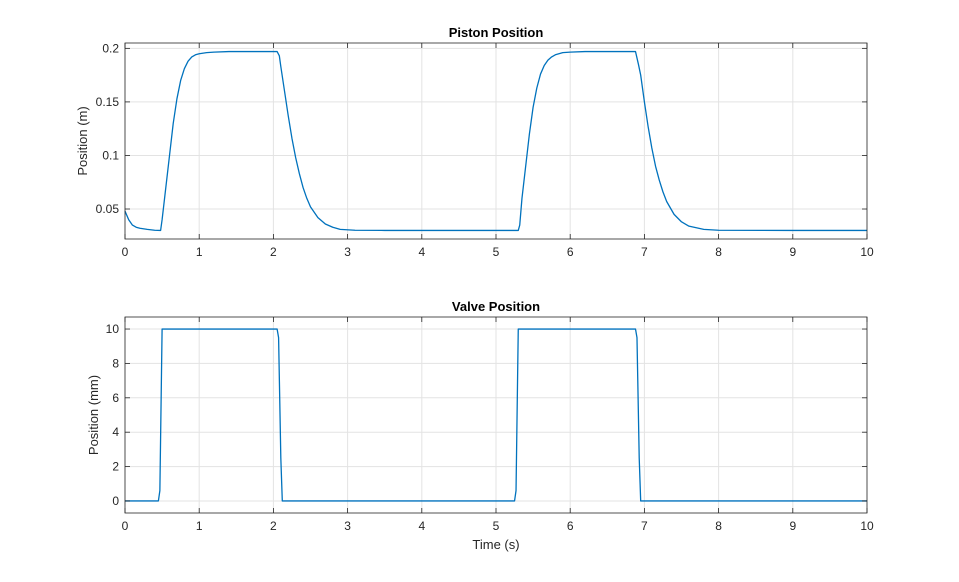 The height and width of the screenshot is (582, 959). What do you see at coordinates (110, 48) in the screenshot?
I see `y-tick-label: 0.2` at bounding box center [110, 48].